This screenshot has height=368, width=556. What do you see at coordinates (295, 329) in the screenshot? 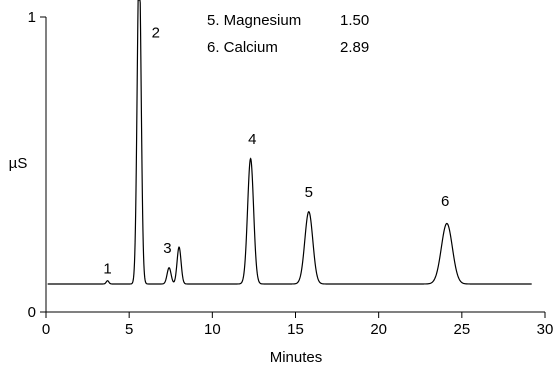
I see `x-tick-label: 15` at bounding box center [295, 329].